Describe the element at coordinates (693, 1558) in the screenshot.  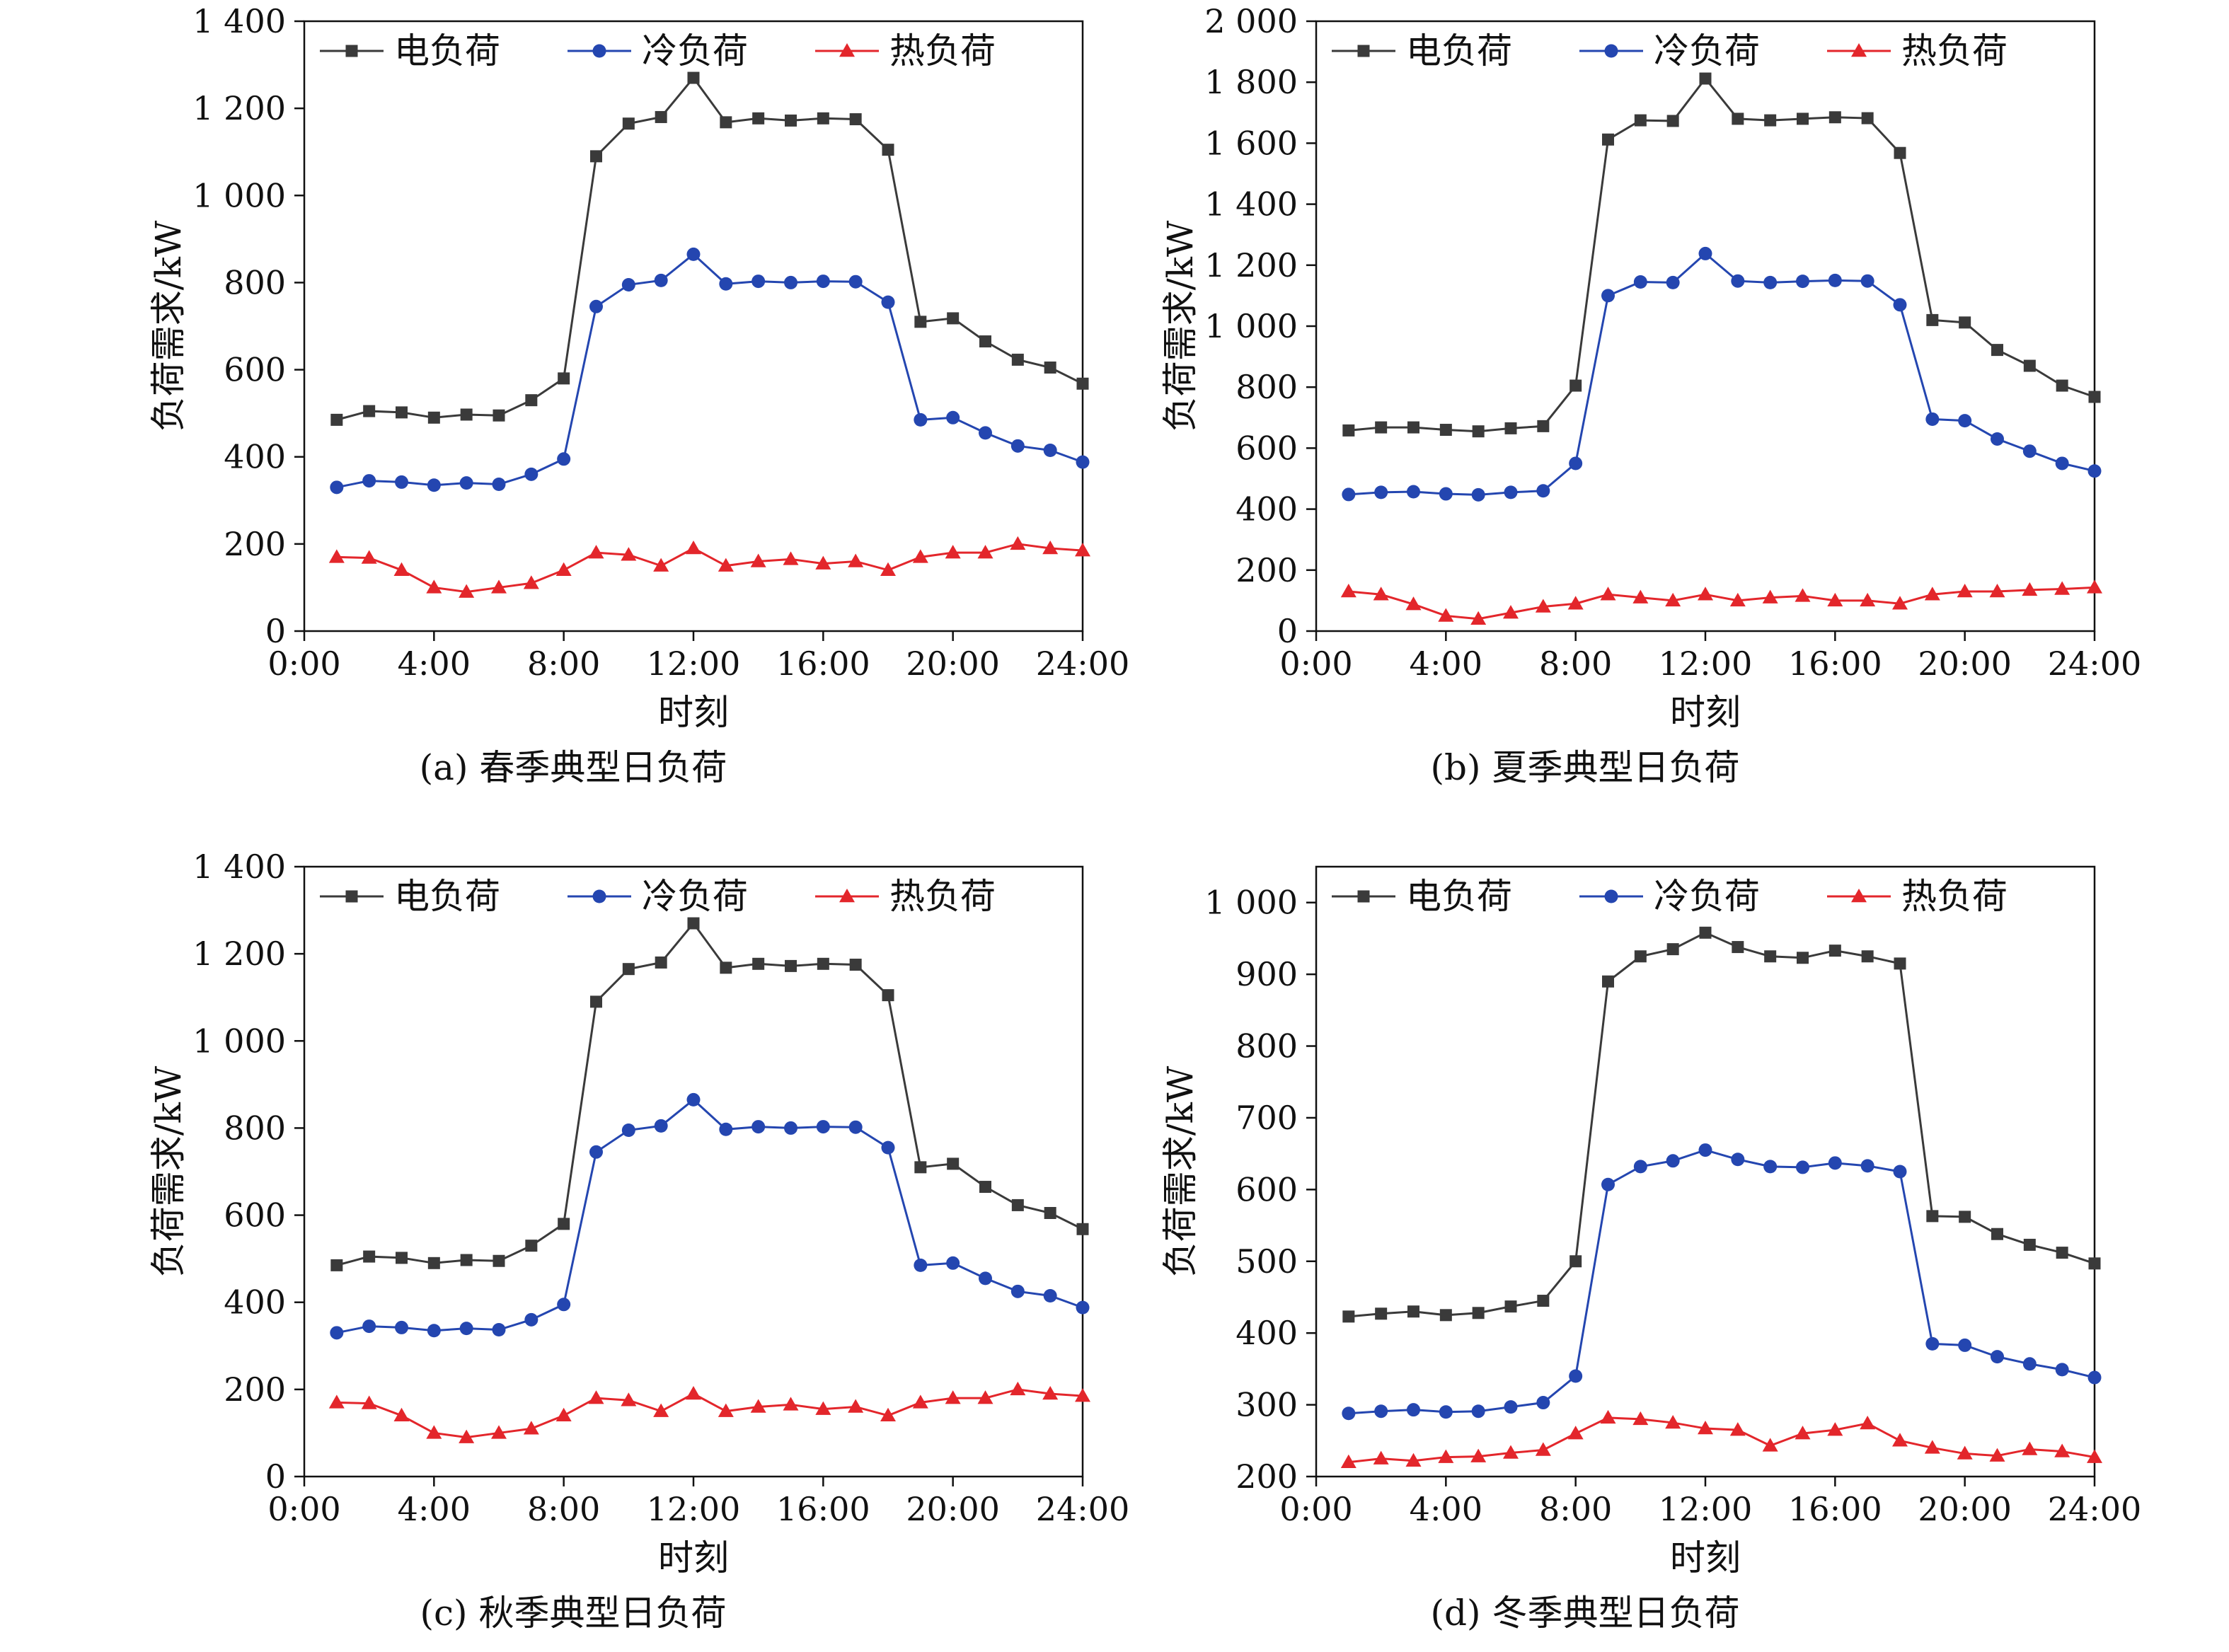
I see `x-axis-label: 时刻` at that location.